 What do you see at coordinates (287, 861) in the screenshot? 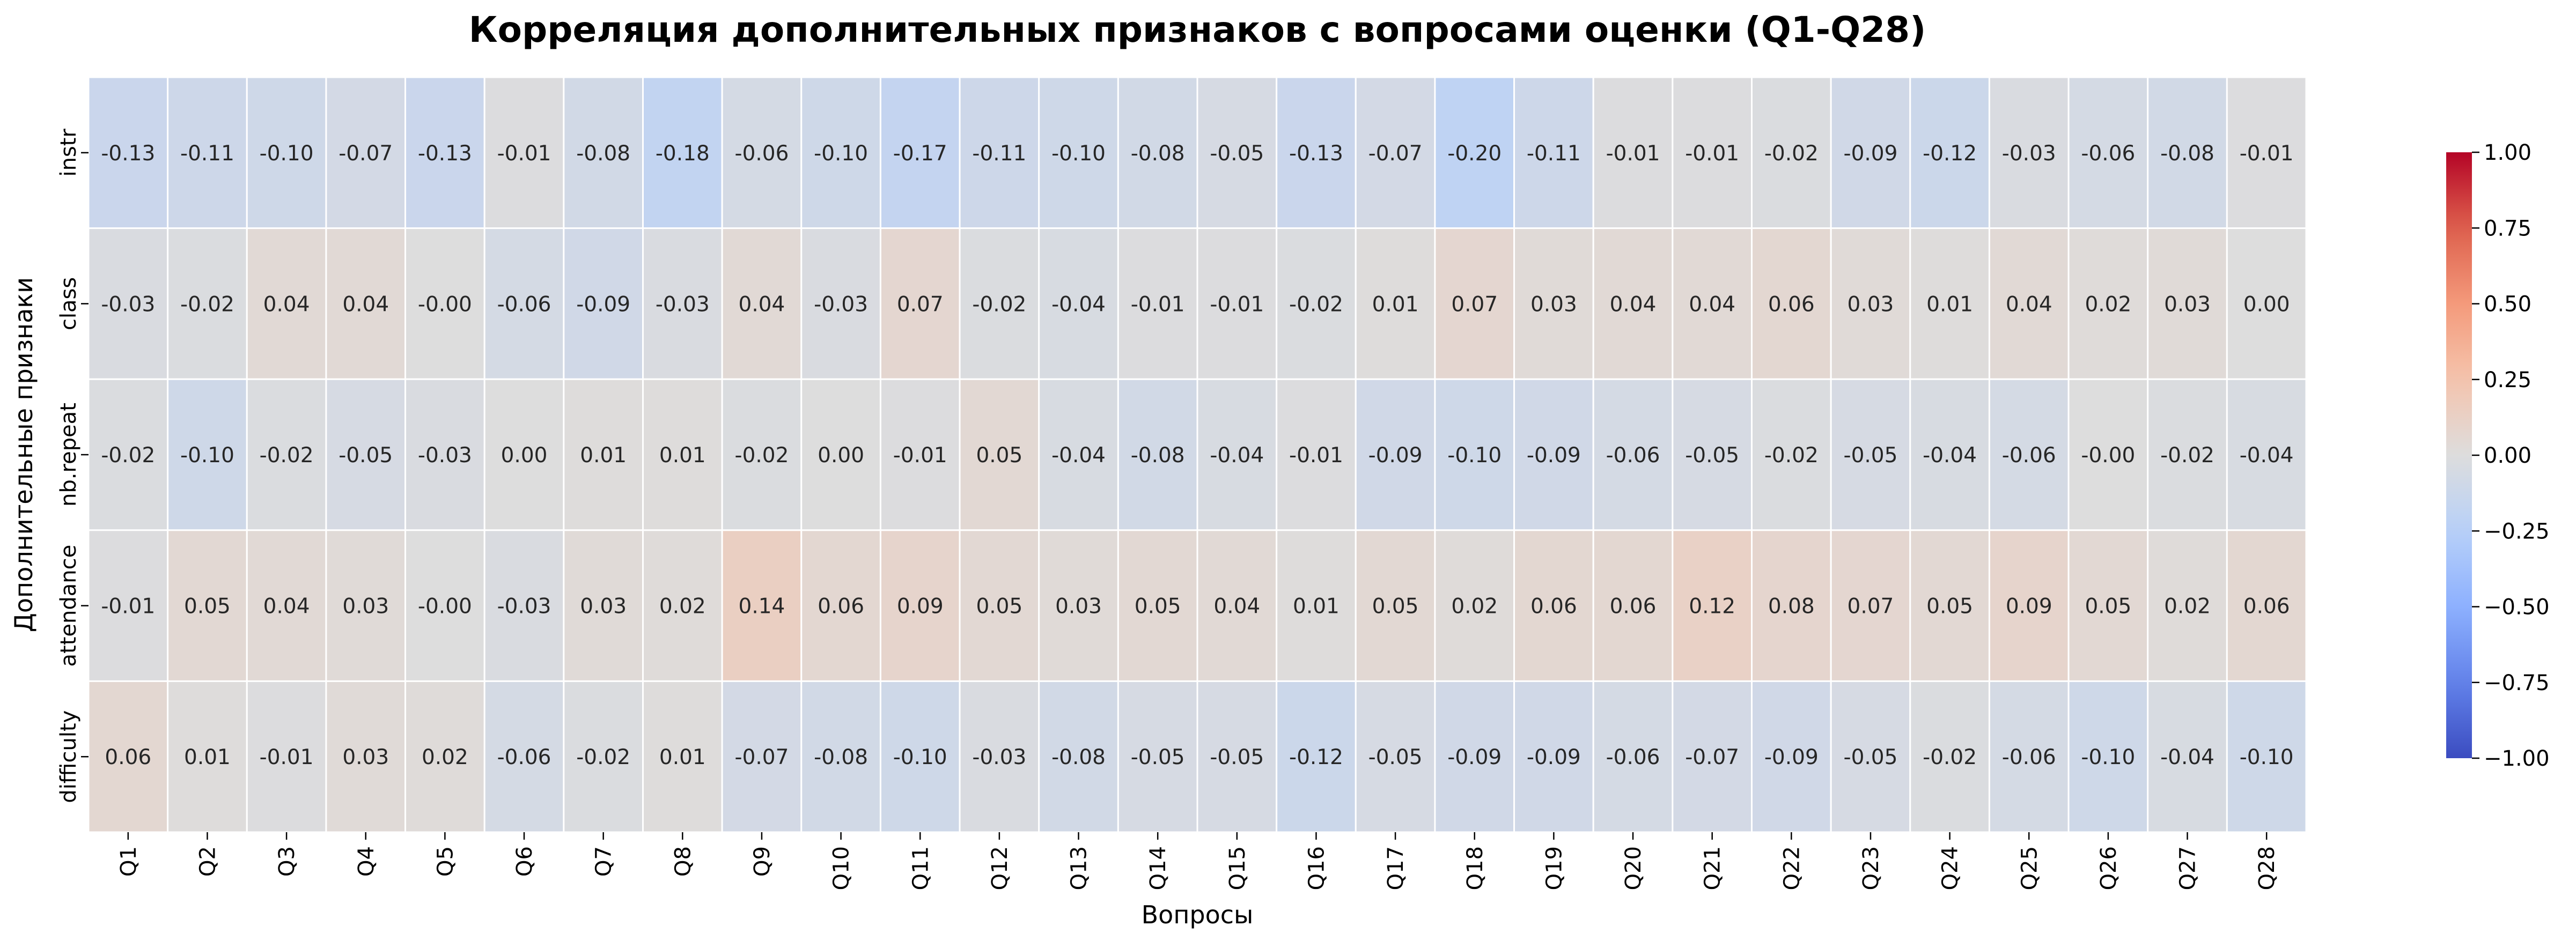
I see `x-tick-label: Q3` at bounding box center [287, 861].